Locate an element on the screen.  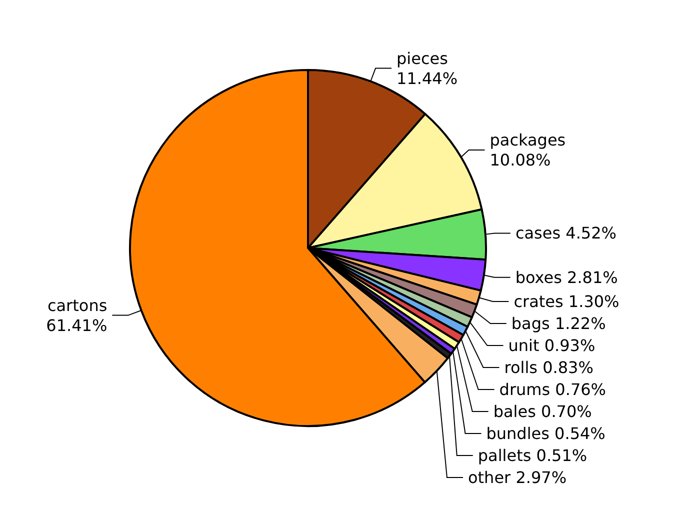
slice-label: bags 1.22% is located at coordinates (558, 323).